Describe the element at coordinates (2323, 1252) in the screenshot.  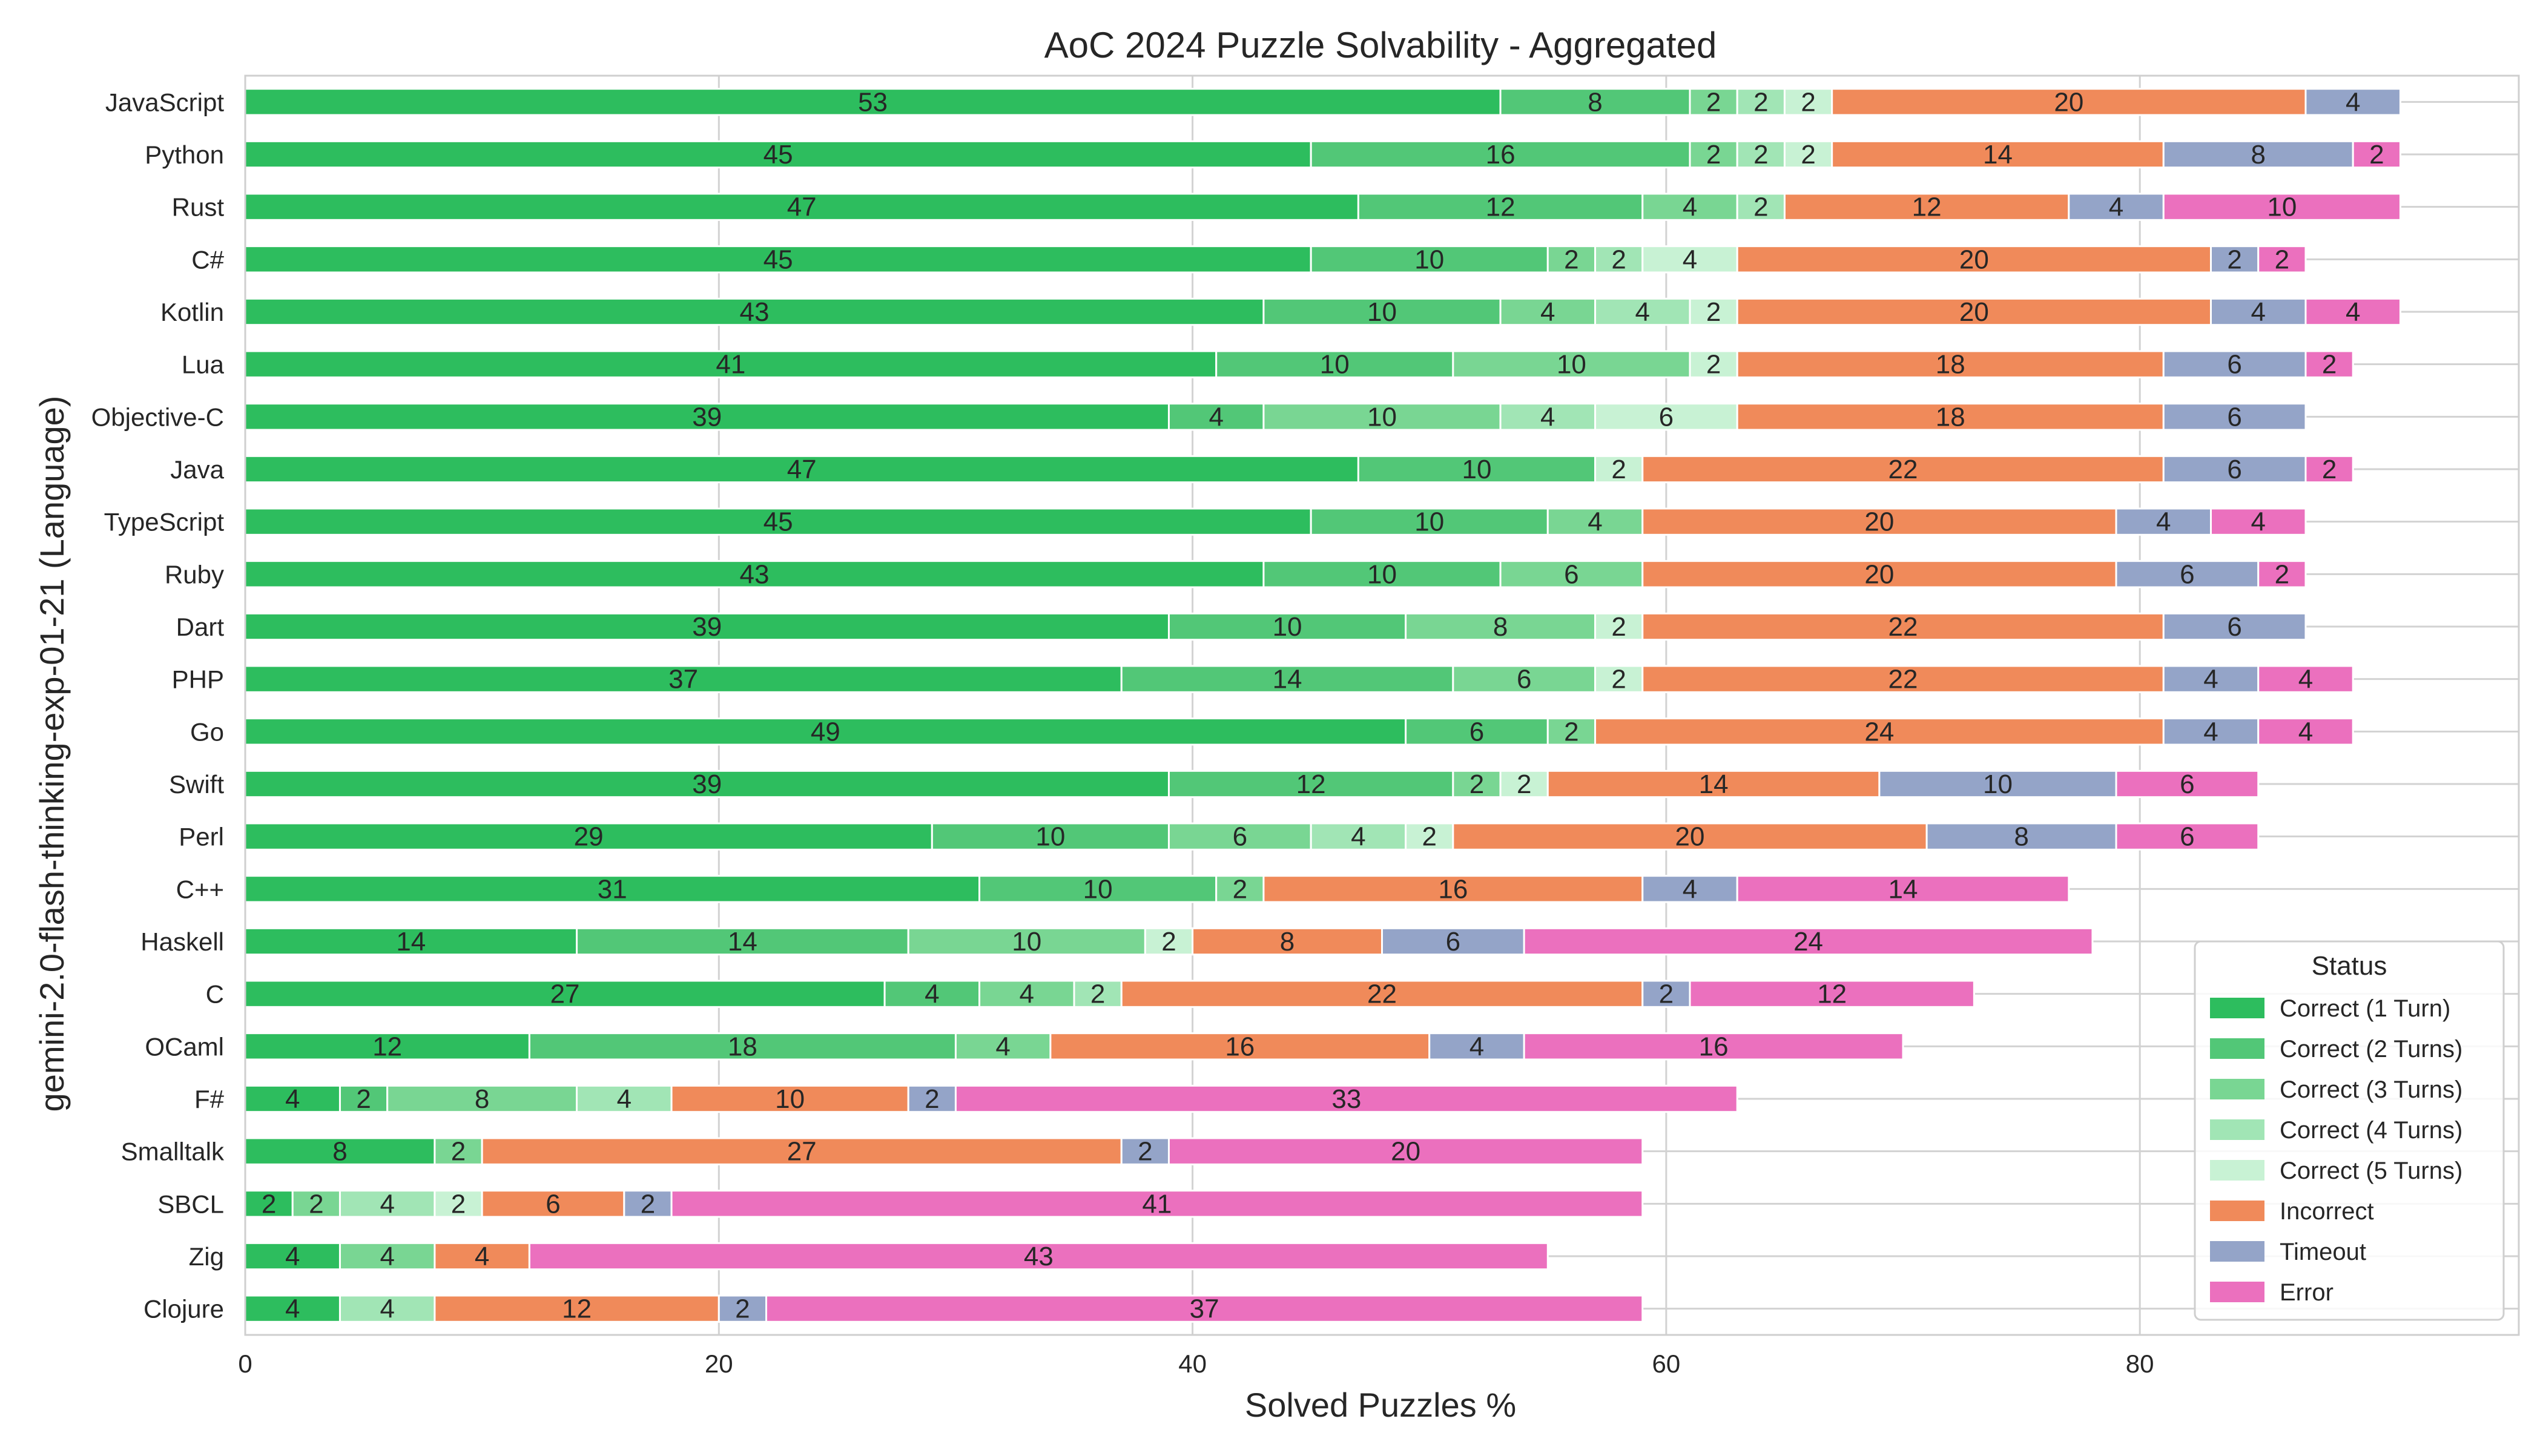
I see `legend-label: Timeout` at that location.